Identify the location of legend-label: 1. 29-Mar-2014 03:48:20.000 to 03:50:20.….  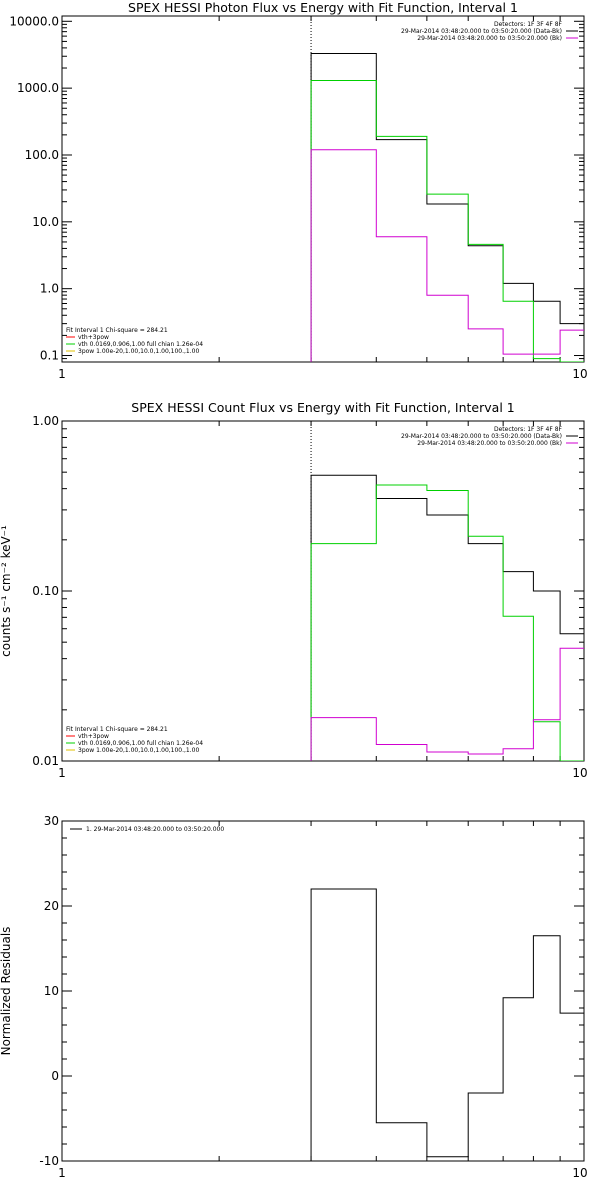
(155, 829).